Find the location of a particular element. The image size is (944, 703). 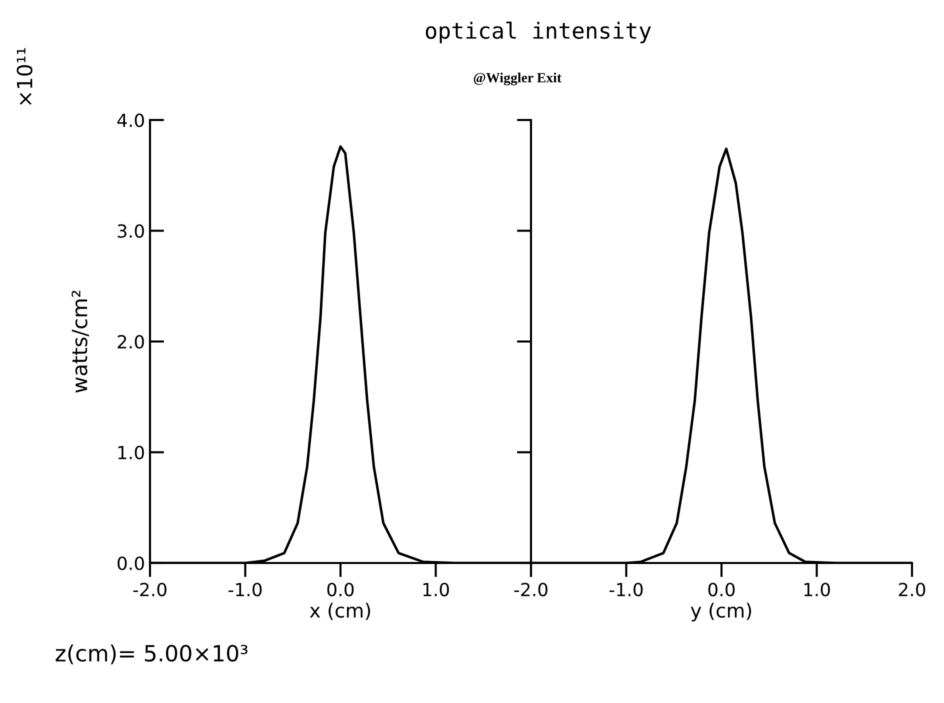

y-axis-title: watts/cm² is located at coordinates (81, 341).